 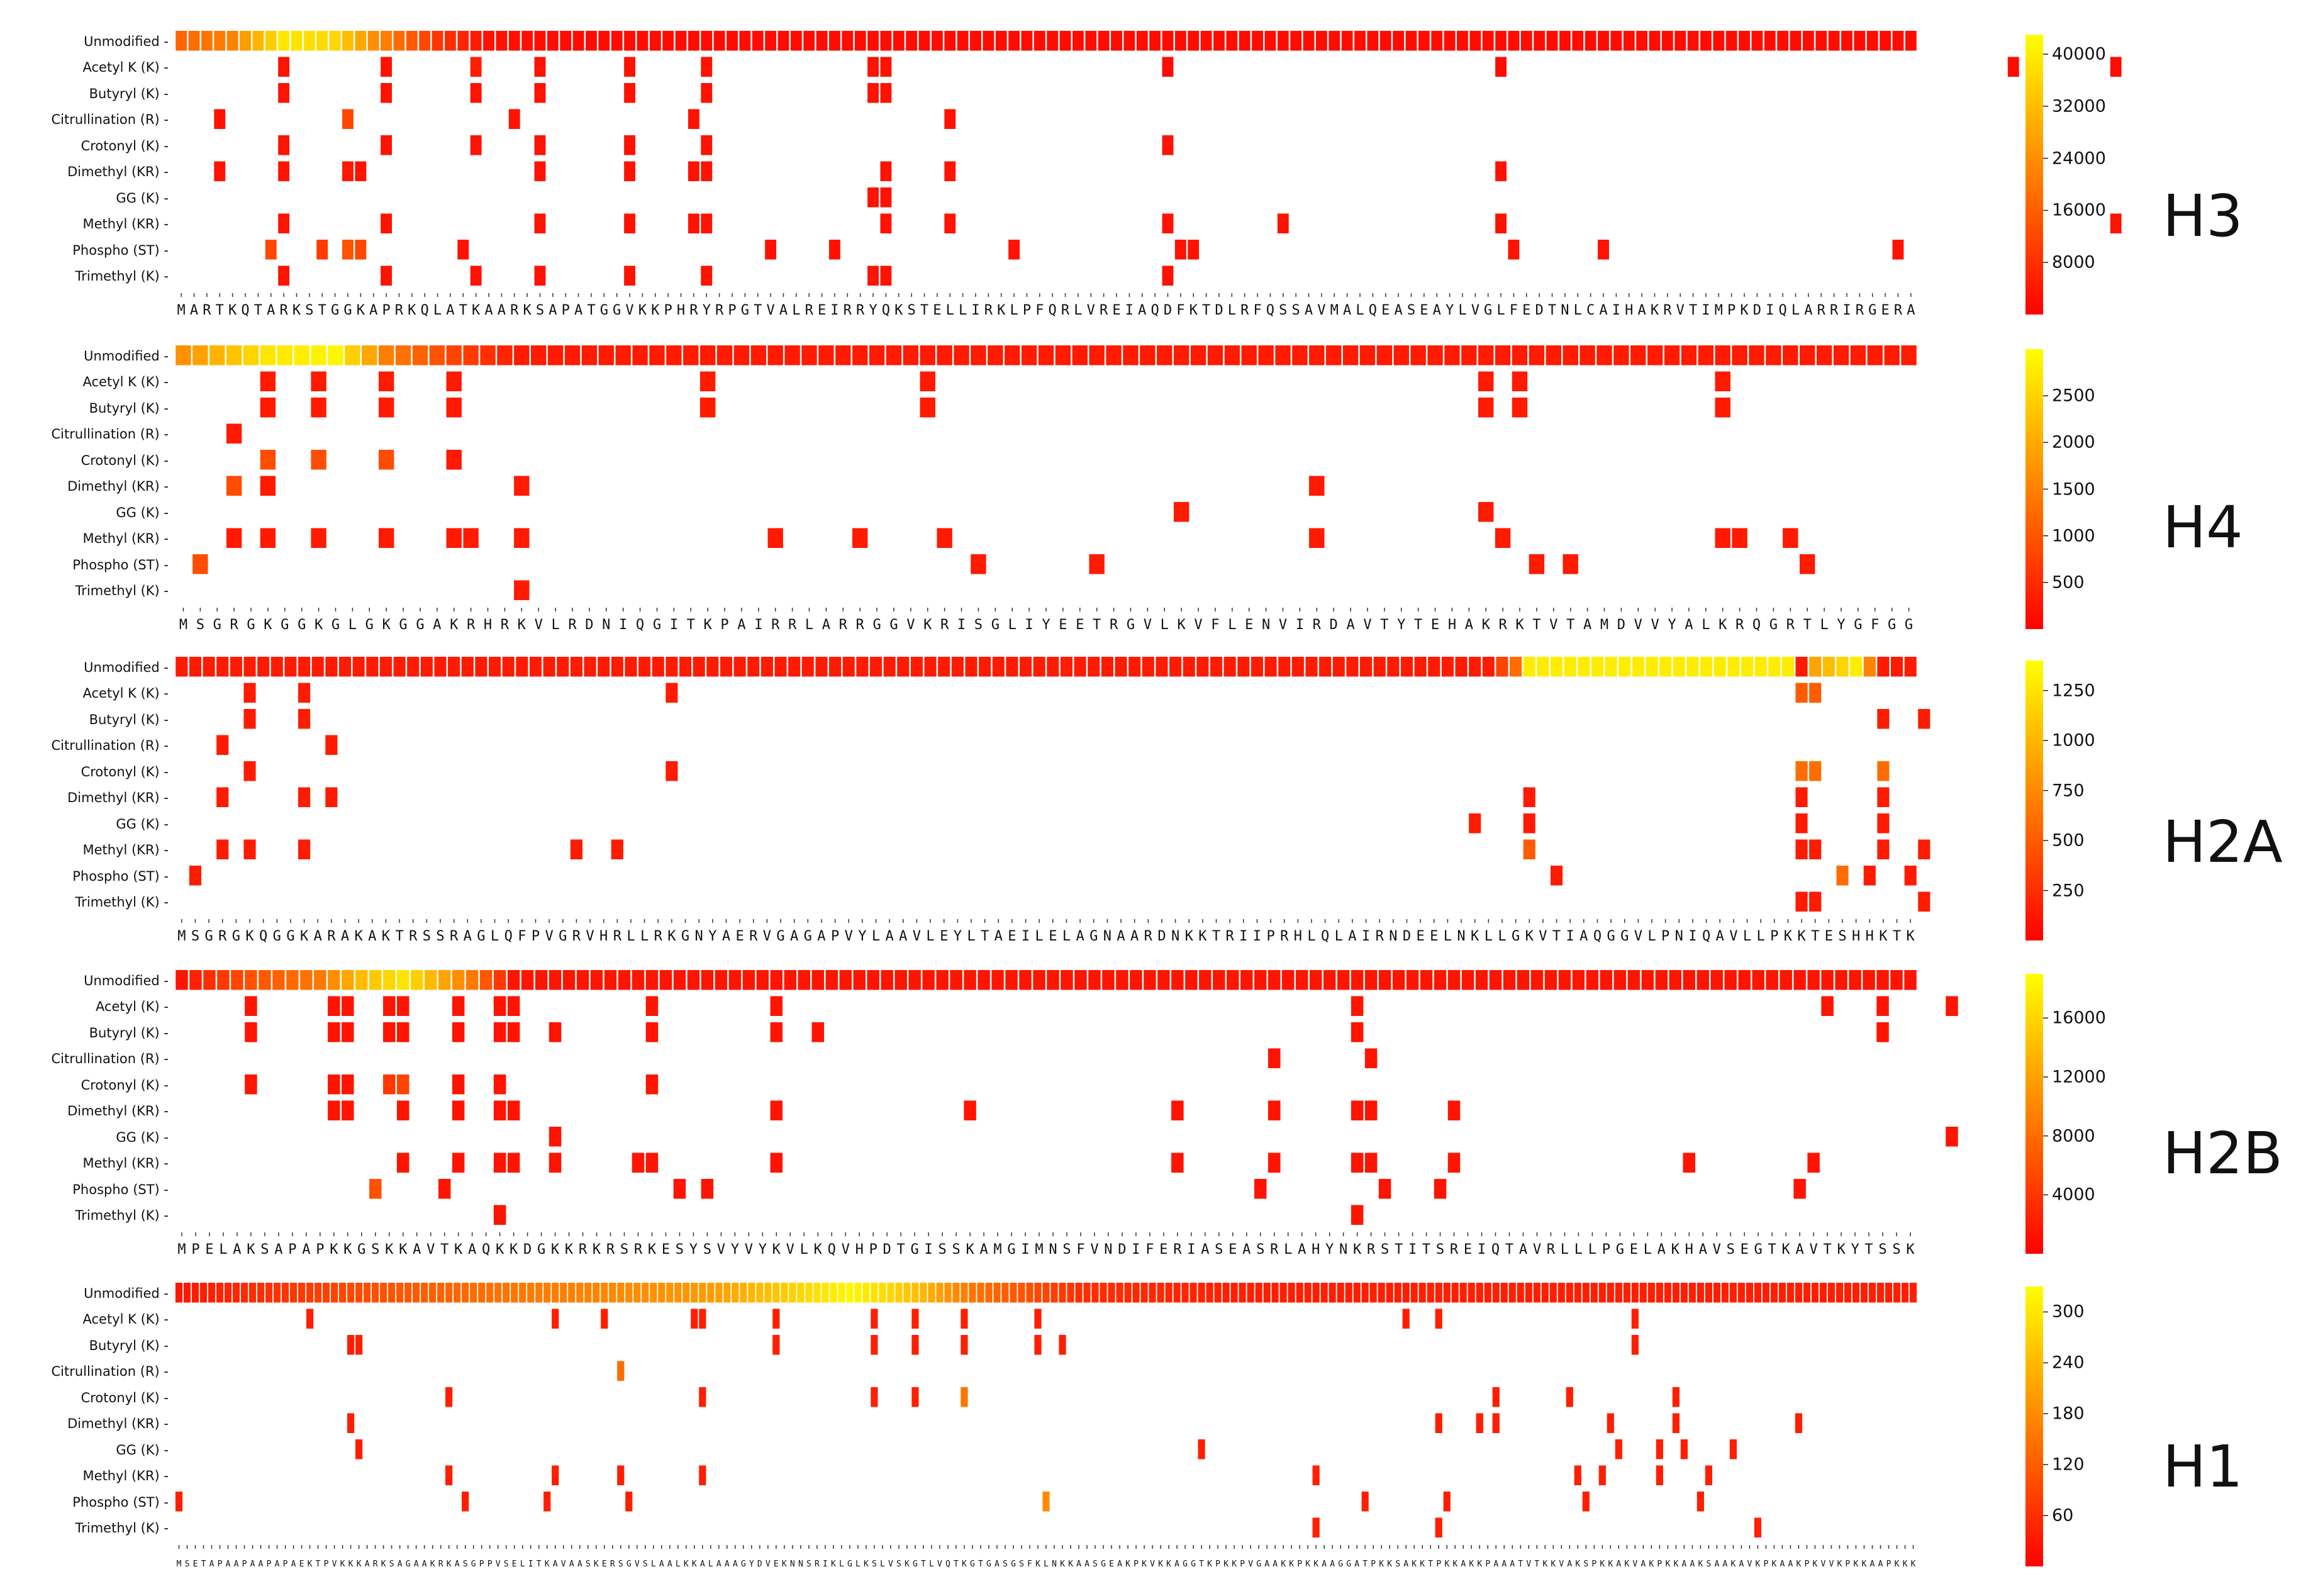 I want to click on colorbar-tick-label: 180, so click(x=2068, y=1413).